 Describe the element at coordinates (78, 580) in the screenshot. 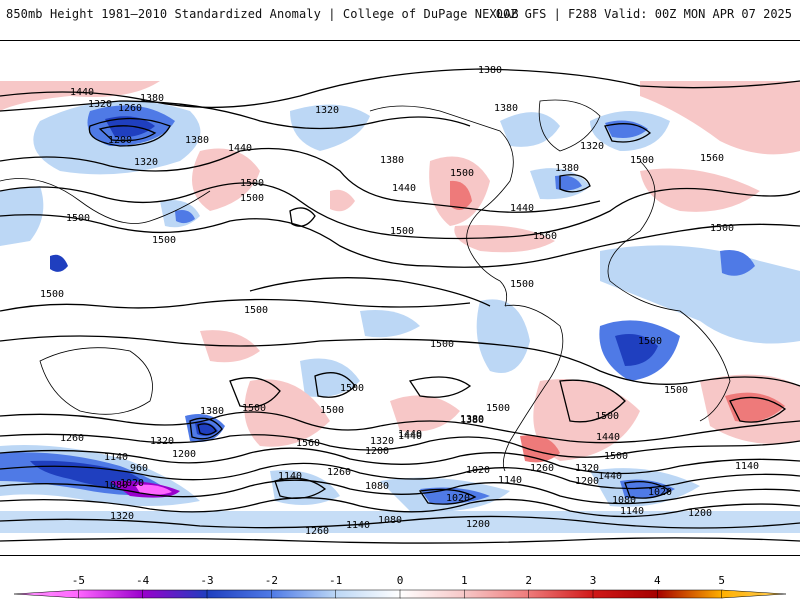

I see `colorbar-tick-label: -5` at that location.